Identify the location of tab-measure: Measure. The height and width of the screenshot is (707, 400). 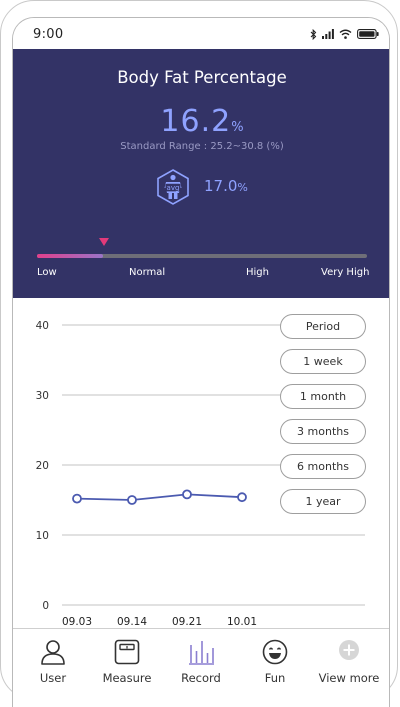
(127, 660).